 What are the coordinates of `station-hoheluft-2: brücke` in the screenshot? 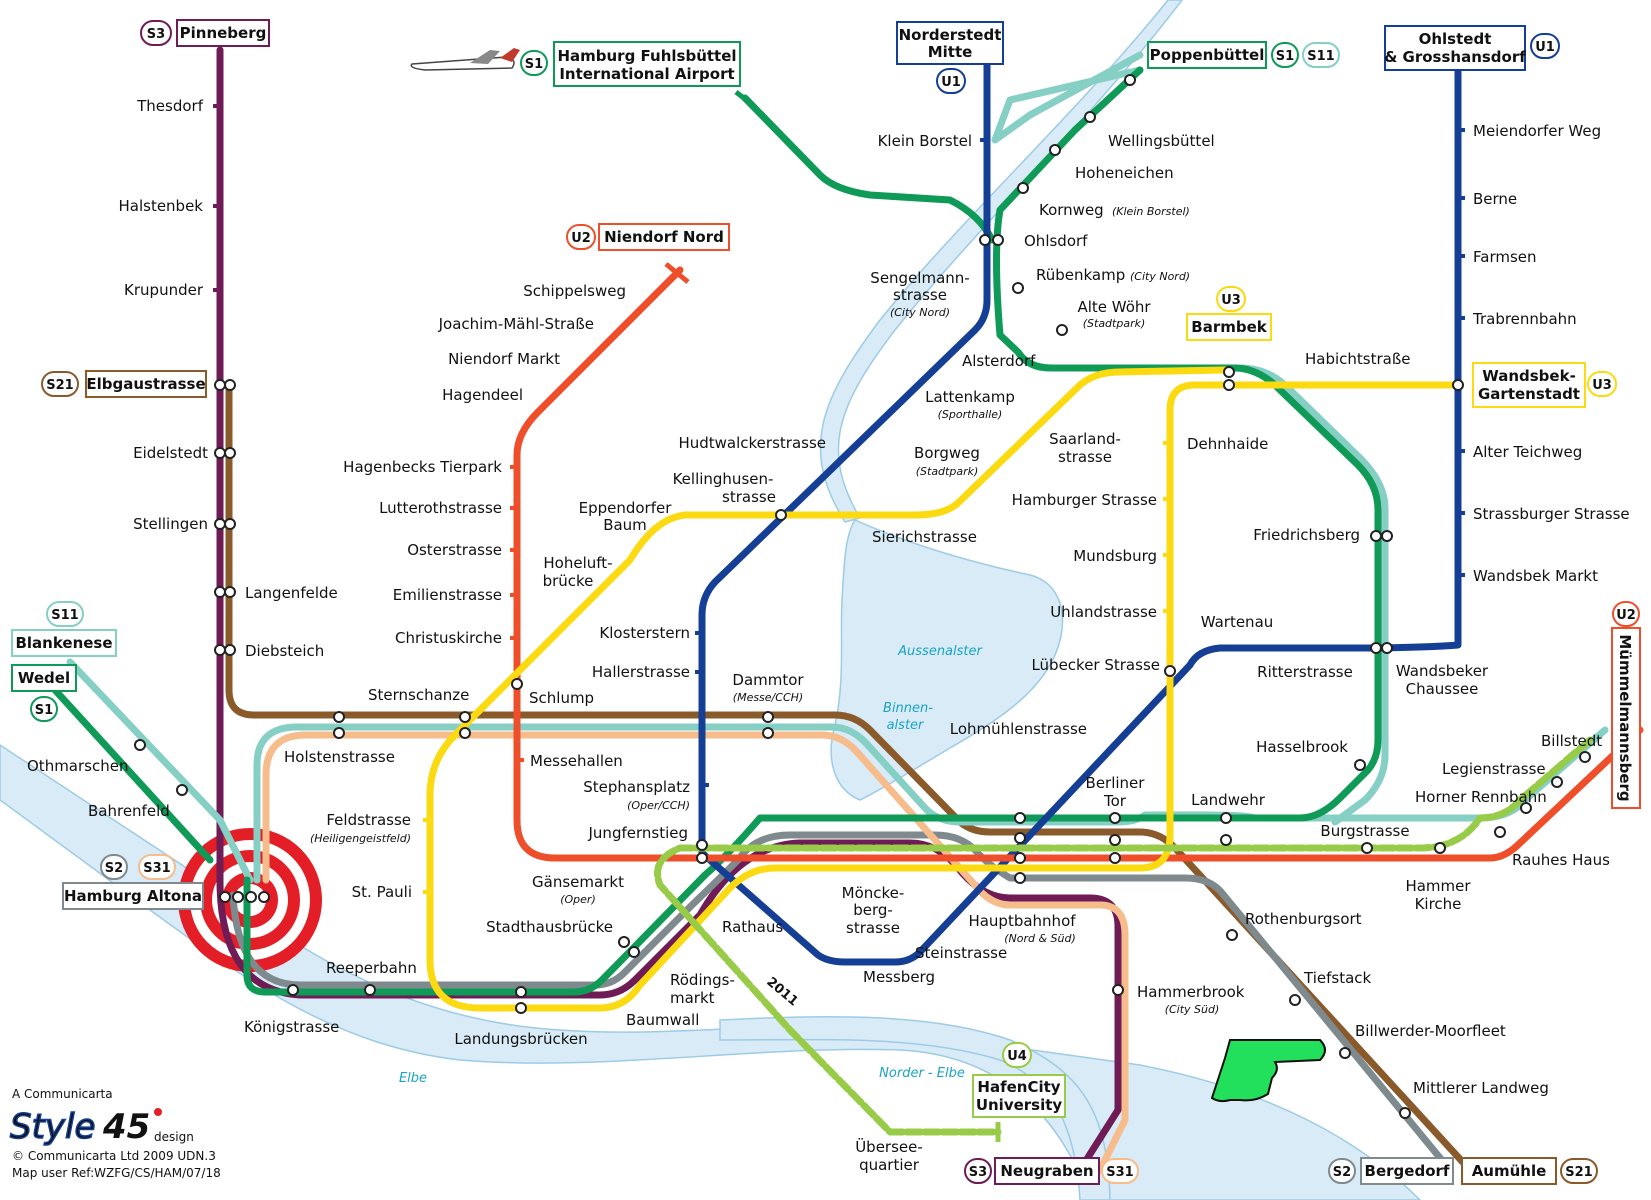 It's located at (568, 581).